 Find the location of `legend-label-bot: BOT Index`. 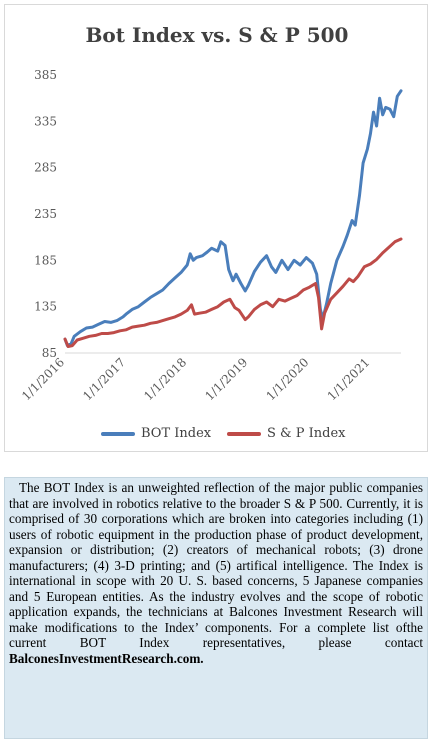

legend-label-bot: BOT Index is located at coordinates (176, 433).